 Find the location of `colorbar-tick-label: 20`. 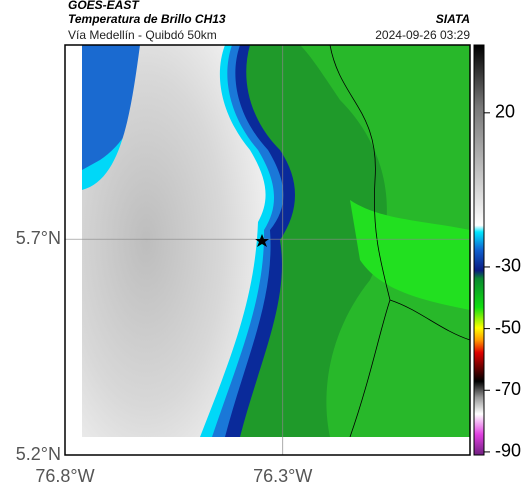

colorbar-tick-label: 20 is located at coordinates (505, 112).